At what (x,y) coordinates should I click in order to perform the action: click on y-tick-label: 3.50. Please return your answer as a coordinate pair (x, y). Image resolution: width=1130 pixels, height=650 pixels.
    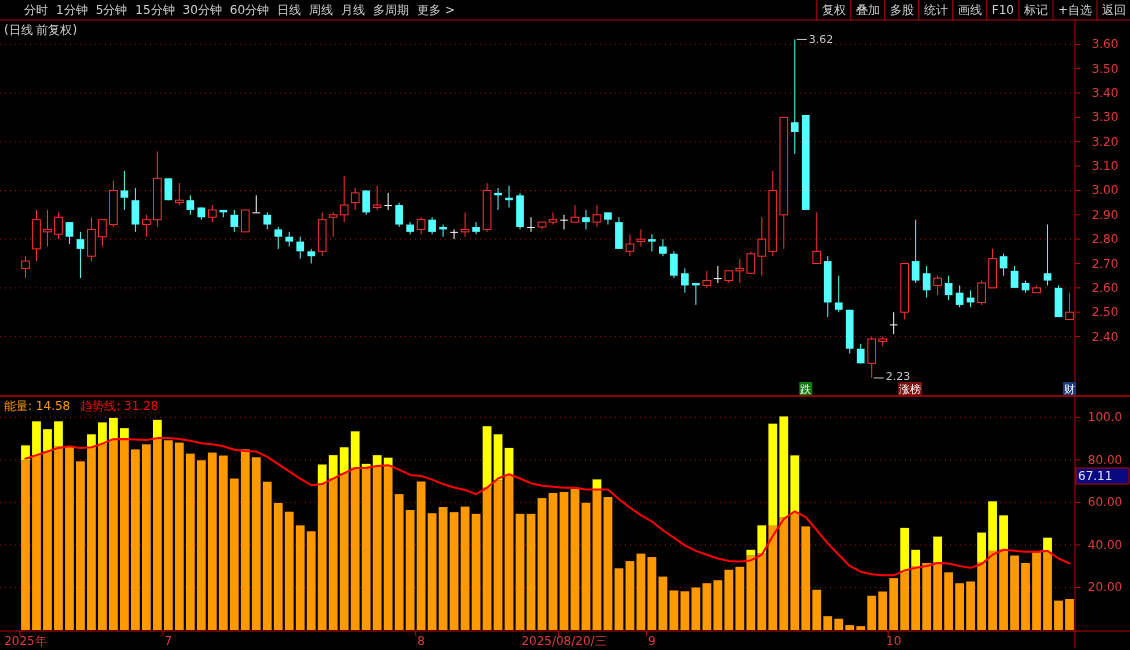
    Looking at the image, I should click on (1105, 68).